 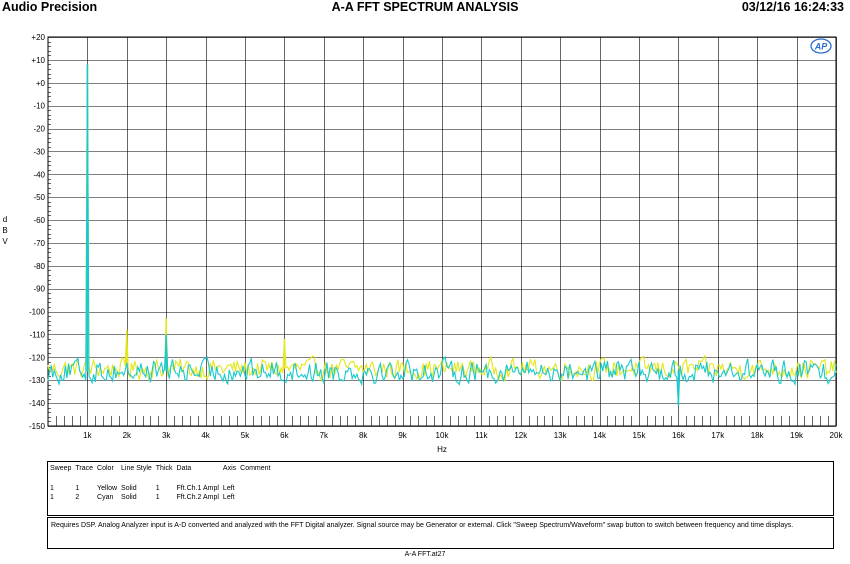 I want to click on x-tick-label: 19k, so click(x=797, y=435).